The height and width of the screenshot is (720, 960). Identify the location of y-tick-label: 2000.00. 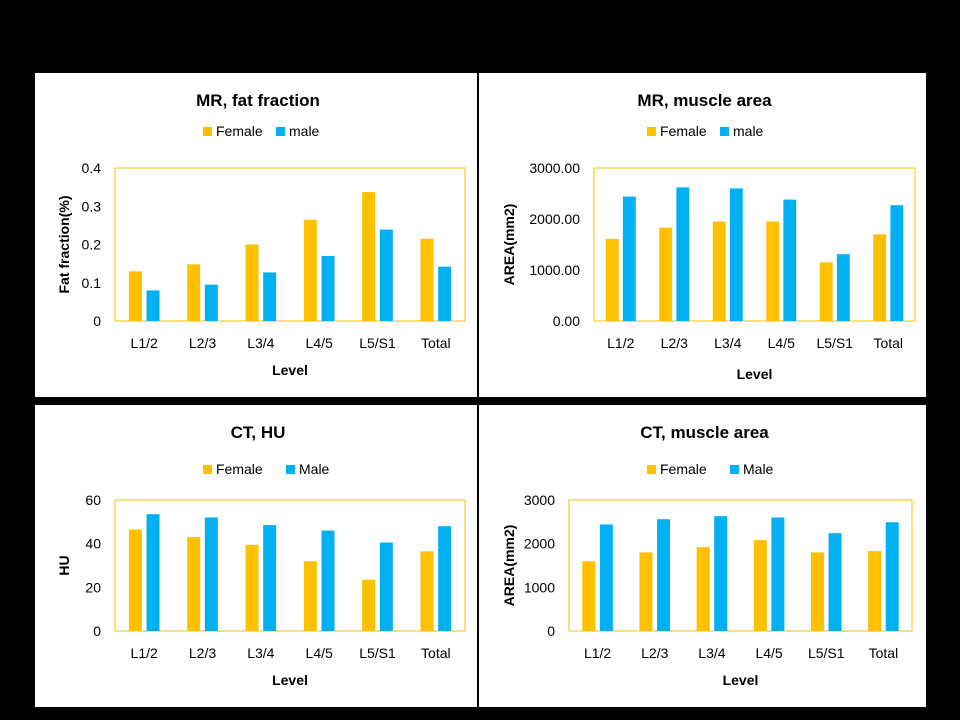
(554, 219).